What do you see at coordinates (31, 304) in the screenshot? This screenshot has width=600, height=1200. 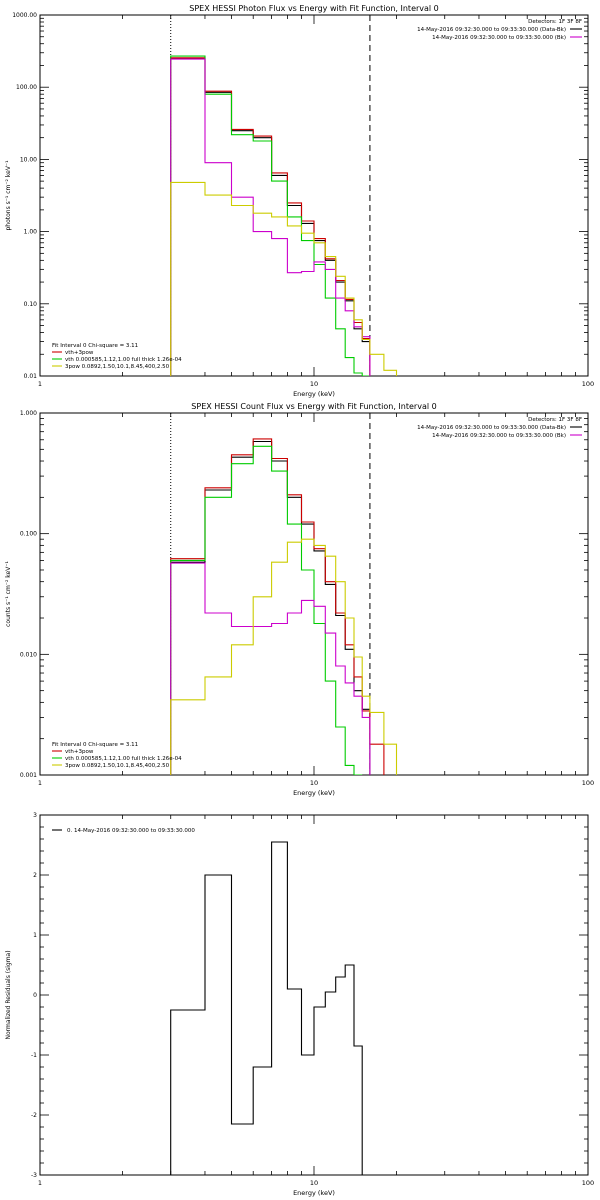 I see `y-tick-label: 0.10` at bounding box center [31, 304].